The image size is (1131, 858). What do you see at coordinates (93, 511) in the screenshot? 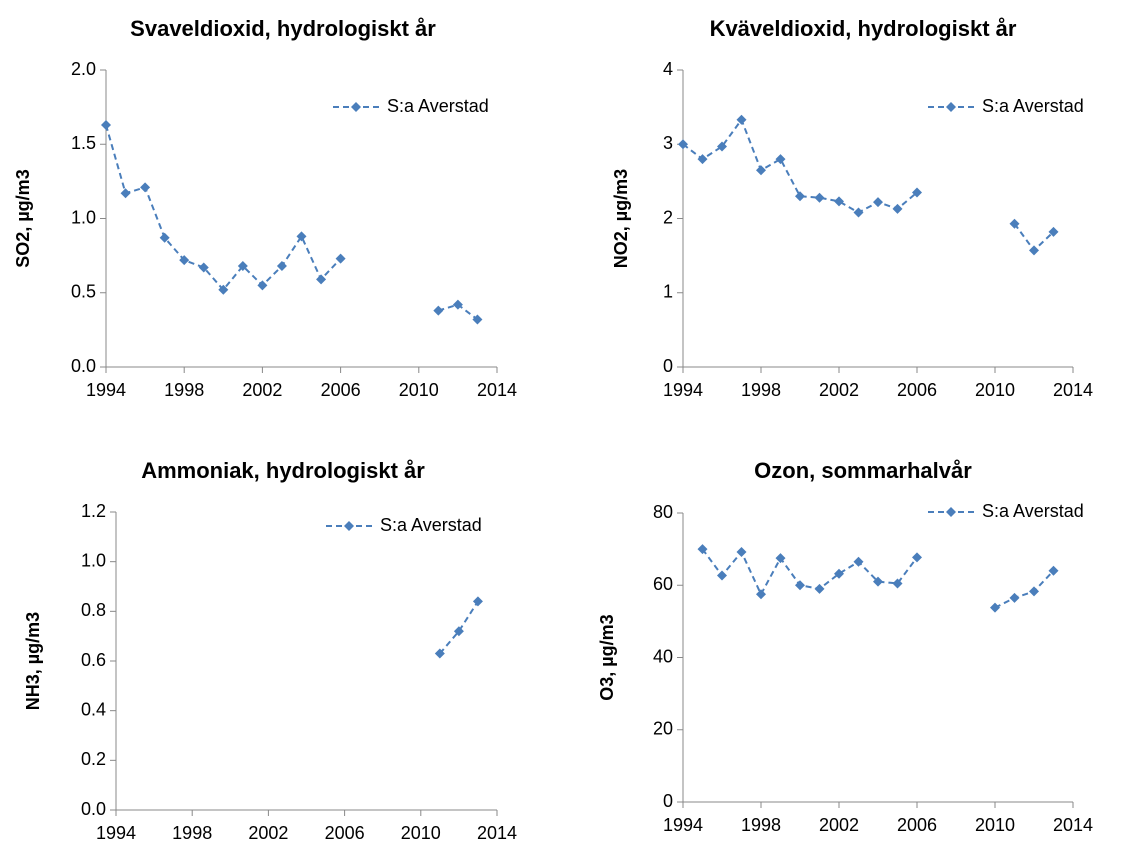
I see `y-tick-label: 1.2` at bounding box center [93, 511].